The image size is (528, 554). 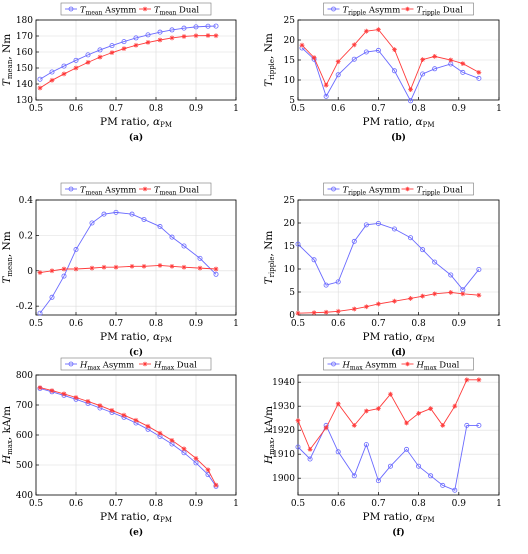 I want to click on y-tick-label: 5, so click(x=292, y=101).